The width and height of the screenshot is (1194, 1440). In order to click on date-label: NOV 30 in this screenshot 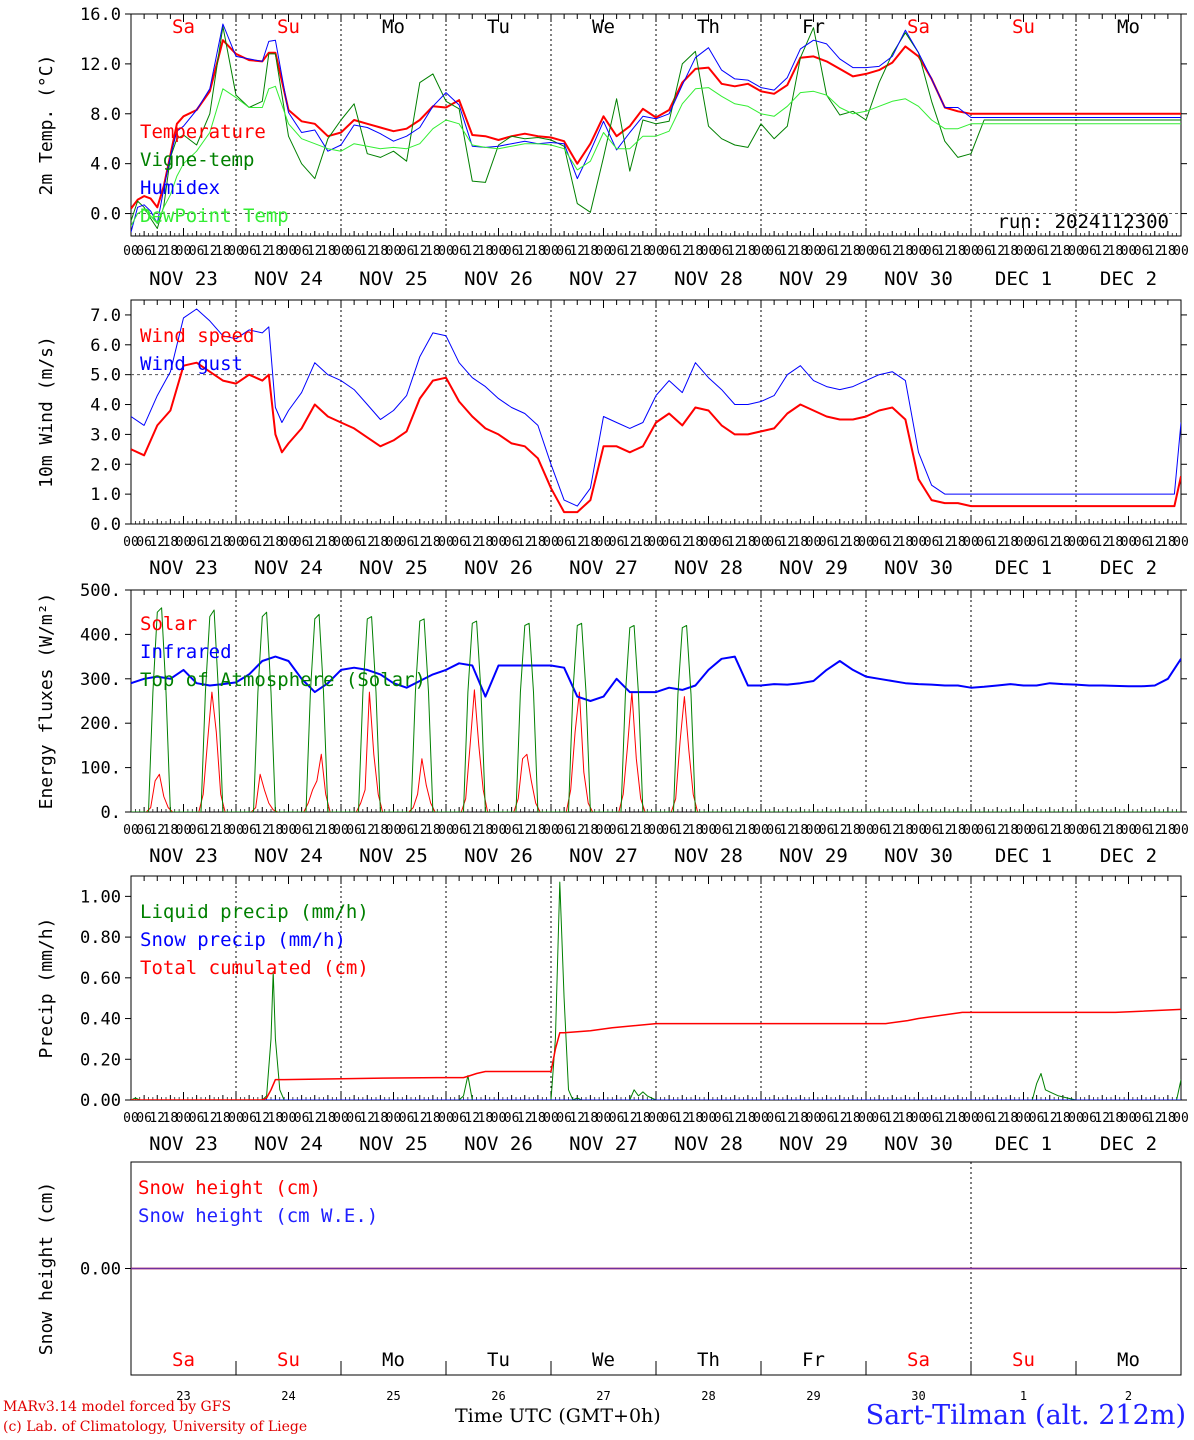, I will do `click(918, 279)`.